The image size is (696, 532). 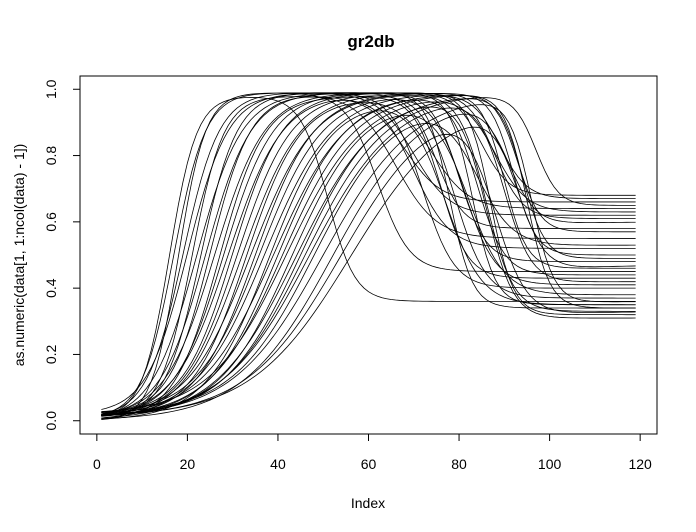 What do you see at coordinates (51, 156) in the screenshot?
I see `y-tick-label: 0.8` at bounding box center [51, 156].